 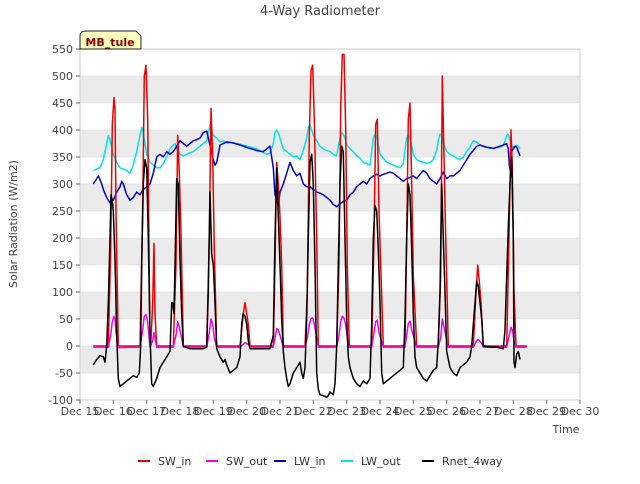 I want to click on series-line-lw-in, so click(x=306, y=169).